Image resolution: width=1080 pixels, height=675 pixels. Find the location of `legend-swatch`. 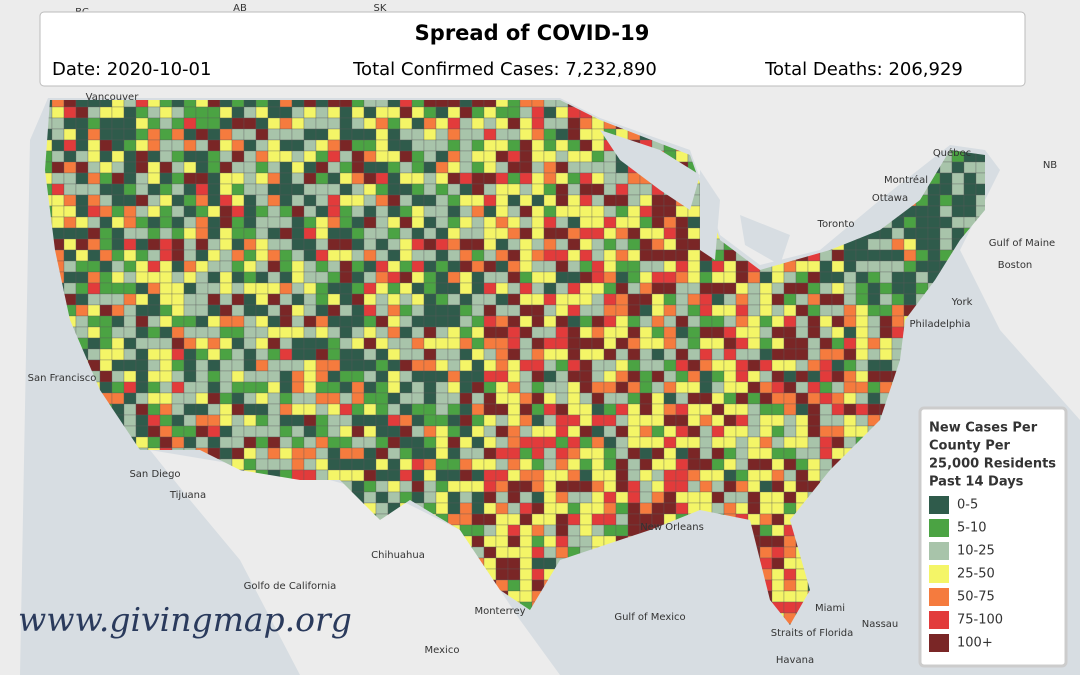

legend-swatch is located at coordinates (939, 620).